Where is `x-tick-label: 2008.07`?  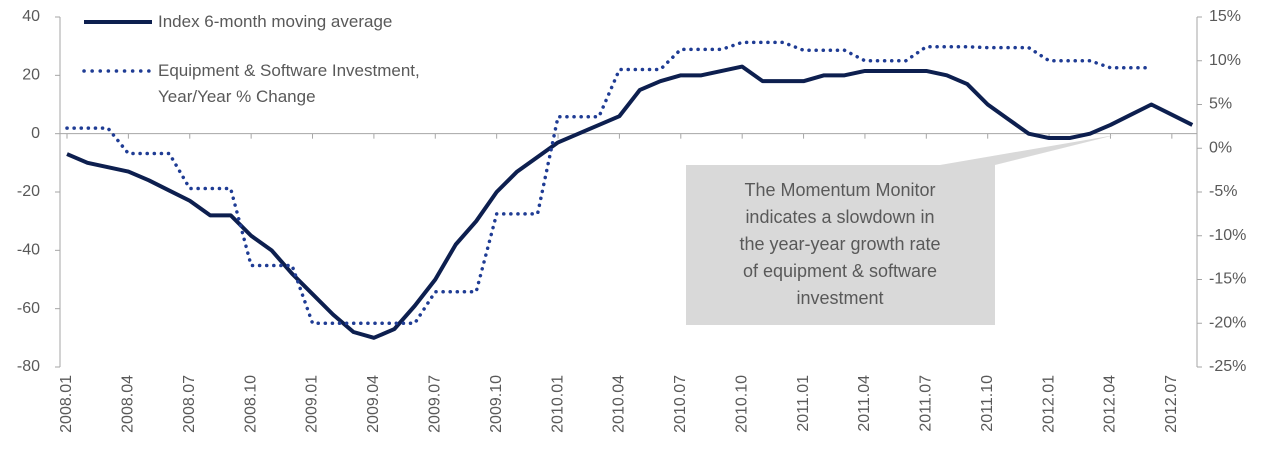
x-tick-label: 2008.07 is located at coordinates (189, 404).